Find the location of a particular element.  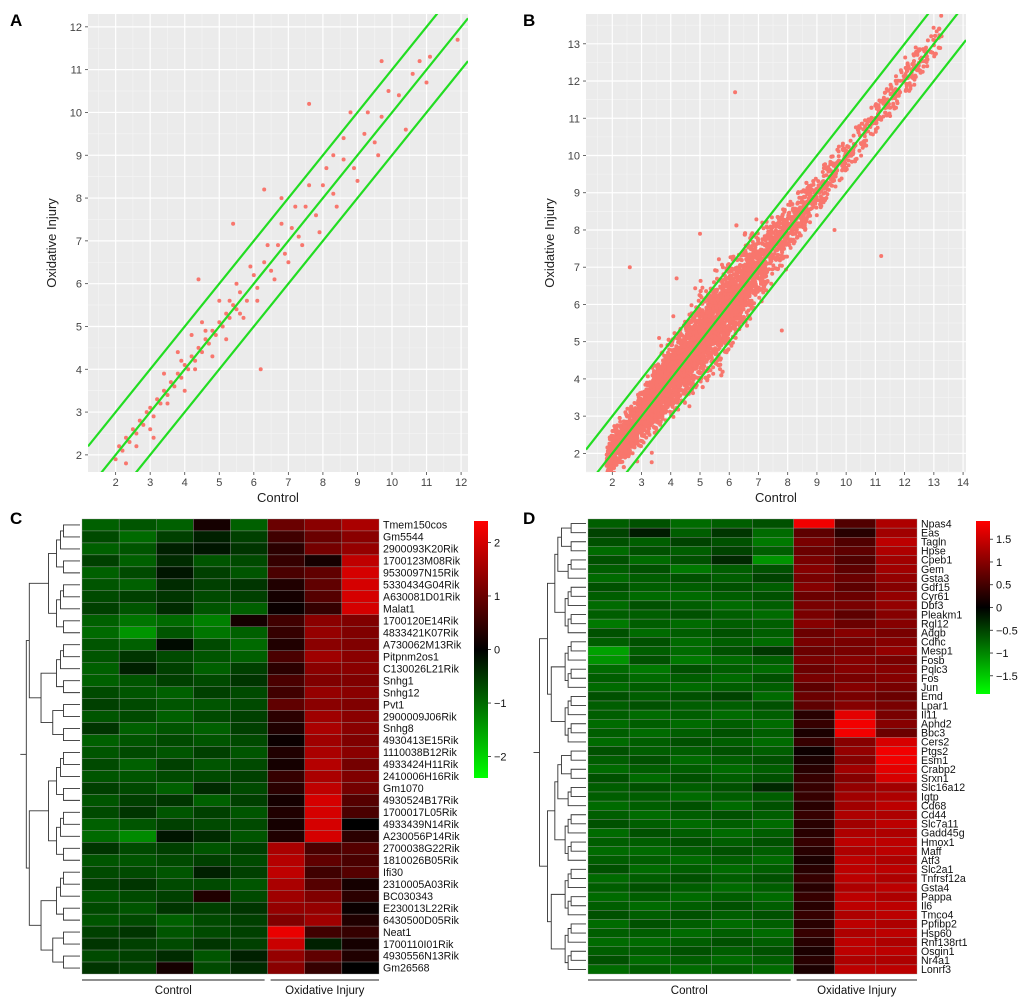

panel-letter-c: C is located at coordinates (16, 518).